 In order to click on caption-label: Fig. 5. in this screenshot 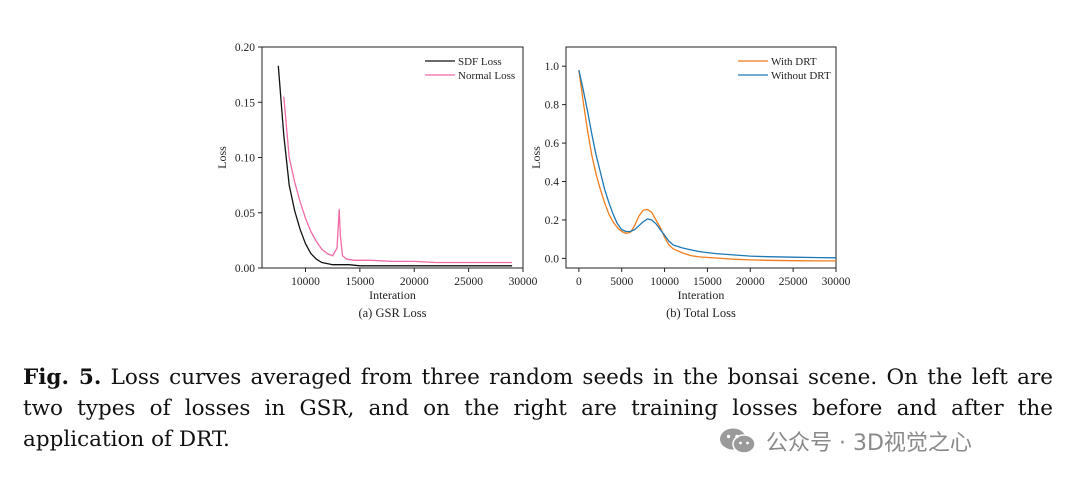, I will do `click(62, 377)`.